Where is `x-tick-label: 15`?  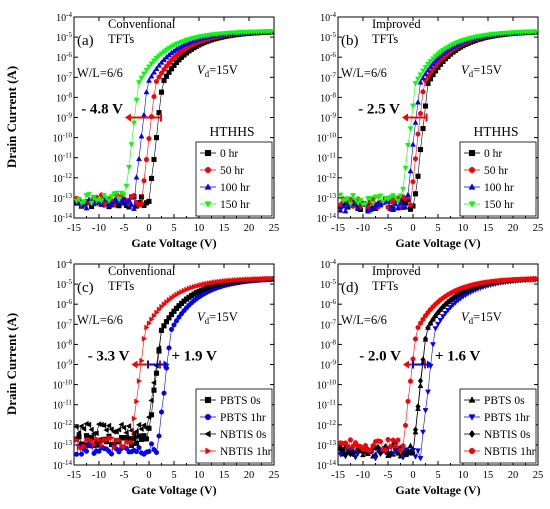
x-tick-label: 15 is located at coordinates (488, 475).